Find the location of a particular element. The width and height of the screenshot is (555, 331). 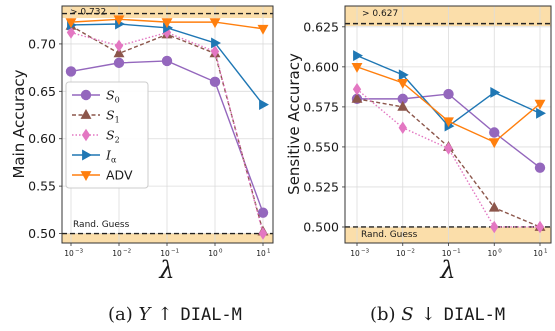

legend-label: Iα is located at coordinates (111, 156).